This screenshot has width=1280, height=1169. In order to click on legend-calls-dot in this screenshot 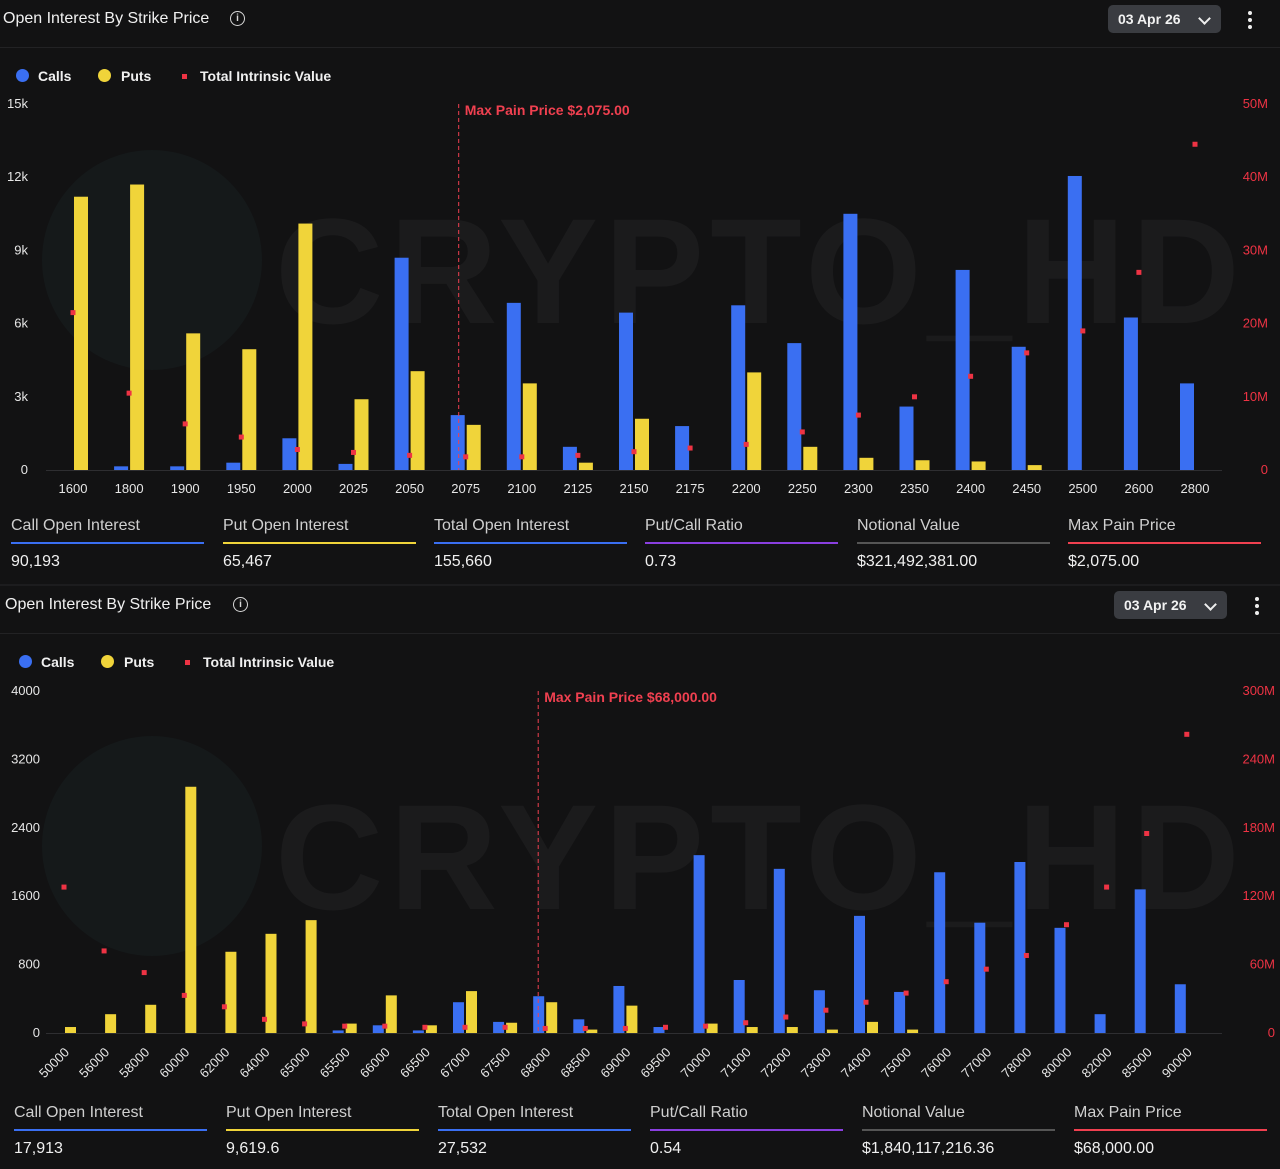, I will do `click(22, 75)`.